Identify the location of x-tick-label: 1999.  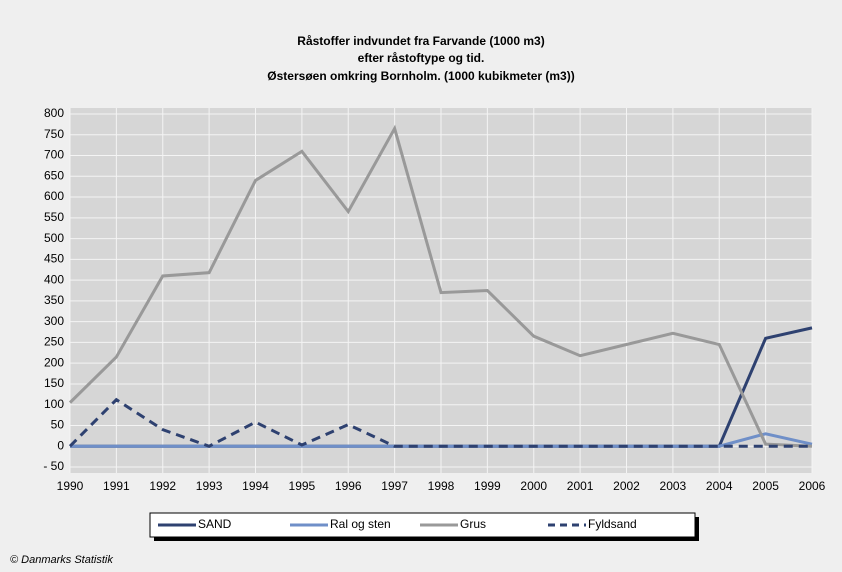
(487, 486).